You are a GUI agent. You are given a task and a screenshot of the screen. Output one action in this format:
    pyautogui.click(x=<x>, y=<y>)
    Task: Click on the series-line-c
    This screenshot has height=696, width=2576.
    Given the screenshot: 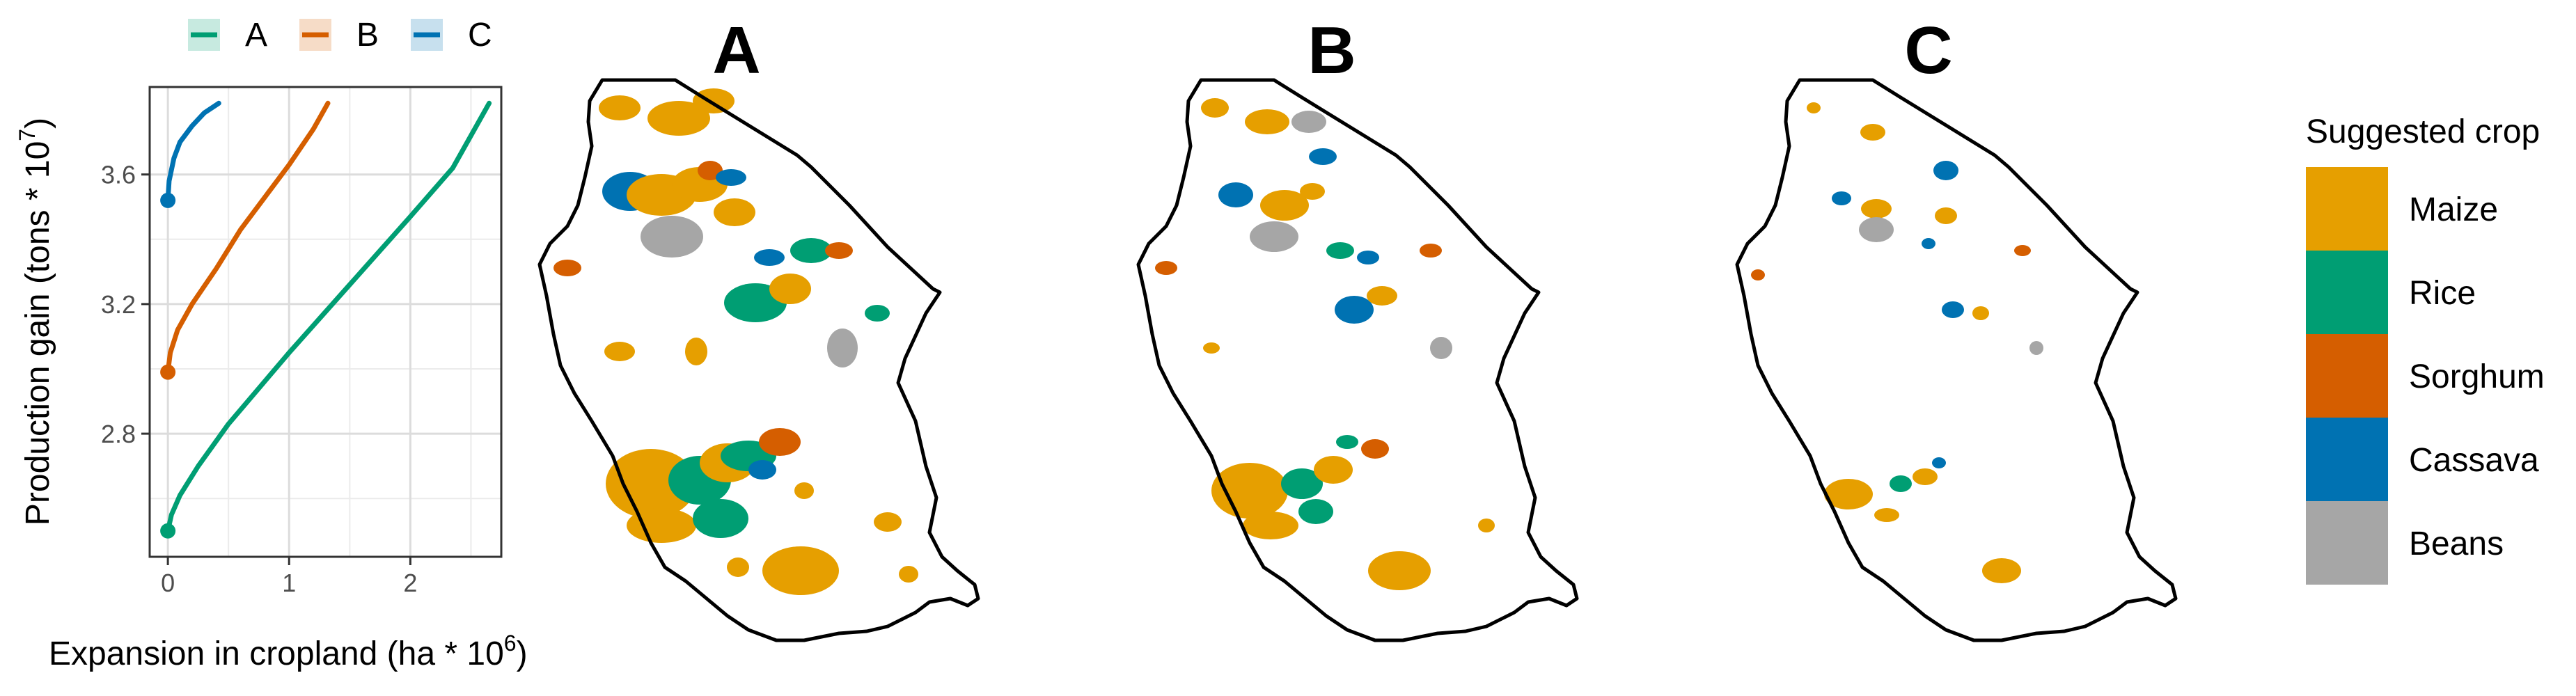 What is the action you would take?
    pyautogui.click(x=193, y=151)
    